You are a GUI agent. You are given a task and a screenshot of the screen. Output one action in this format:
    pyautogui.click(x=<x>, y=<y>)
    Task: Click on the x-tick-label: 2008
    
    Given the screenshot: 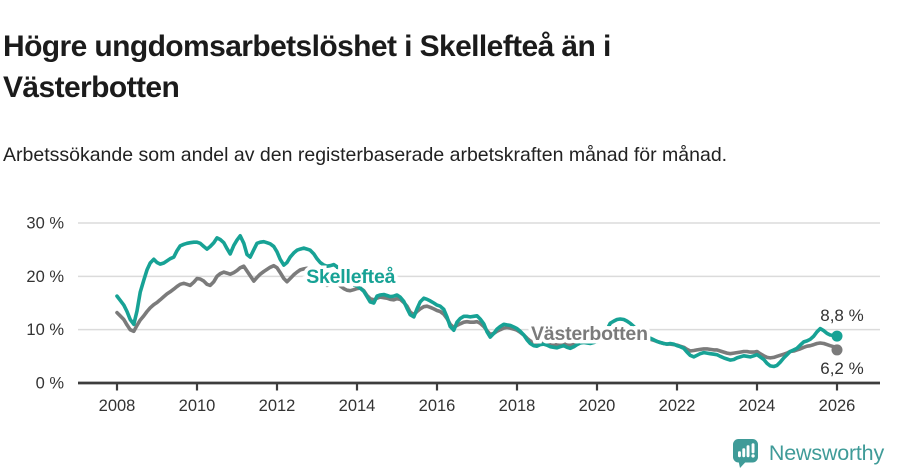 What is the action you would take?
    pyautogui.click(x=117, y=406)
    